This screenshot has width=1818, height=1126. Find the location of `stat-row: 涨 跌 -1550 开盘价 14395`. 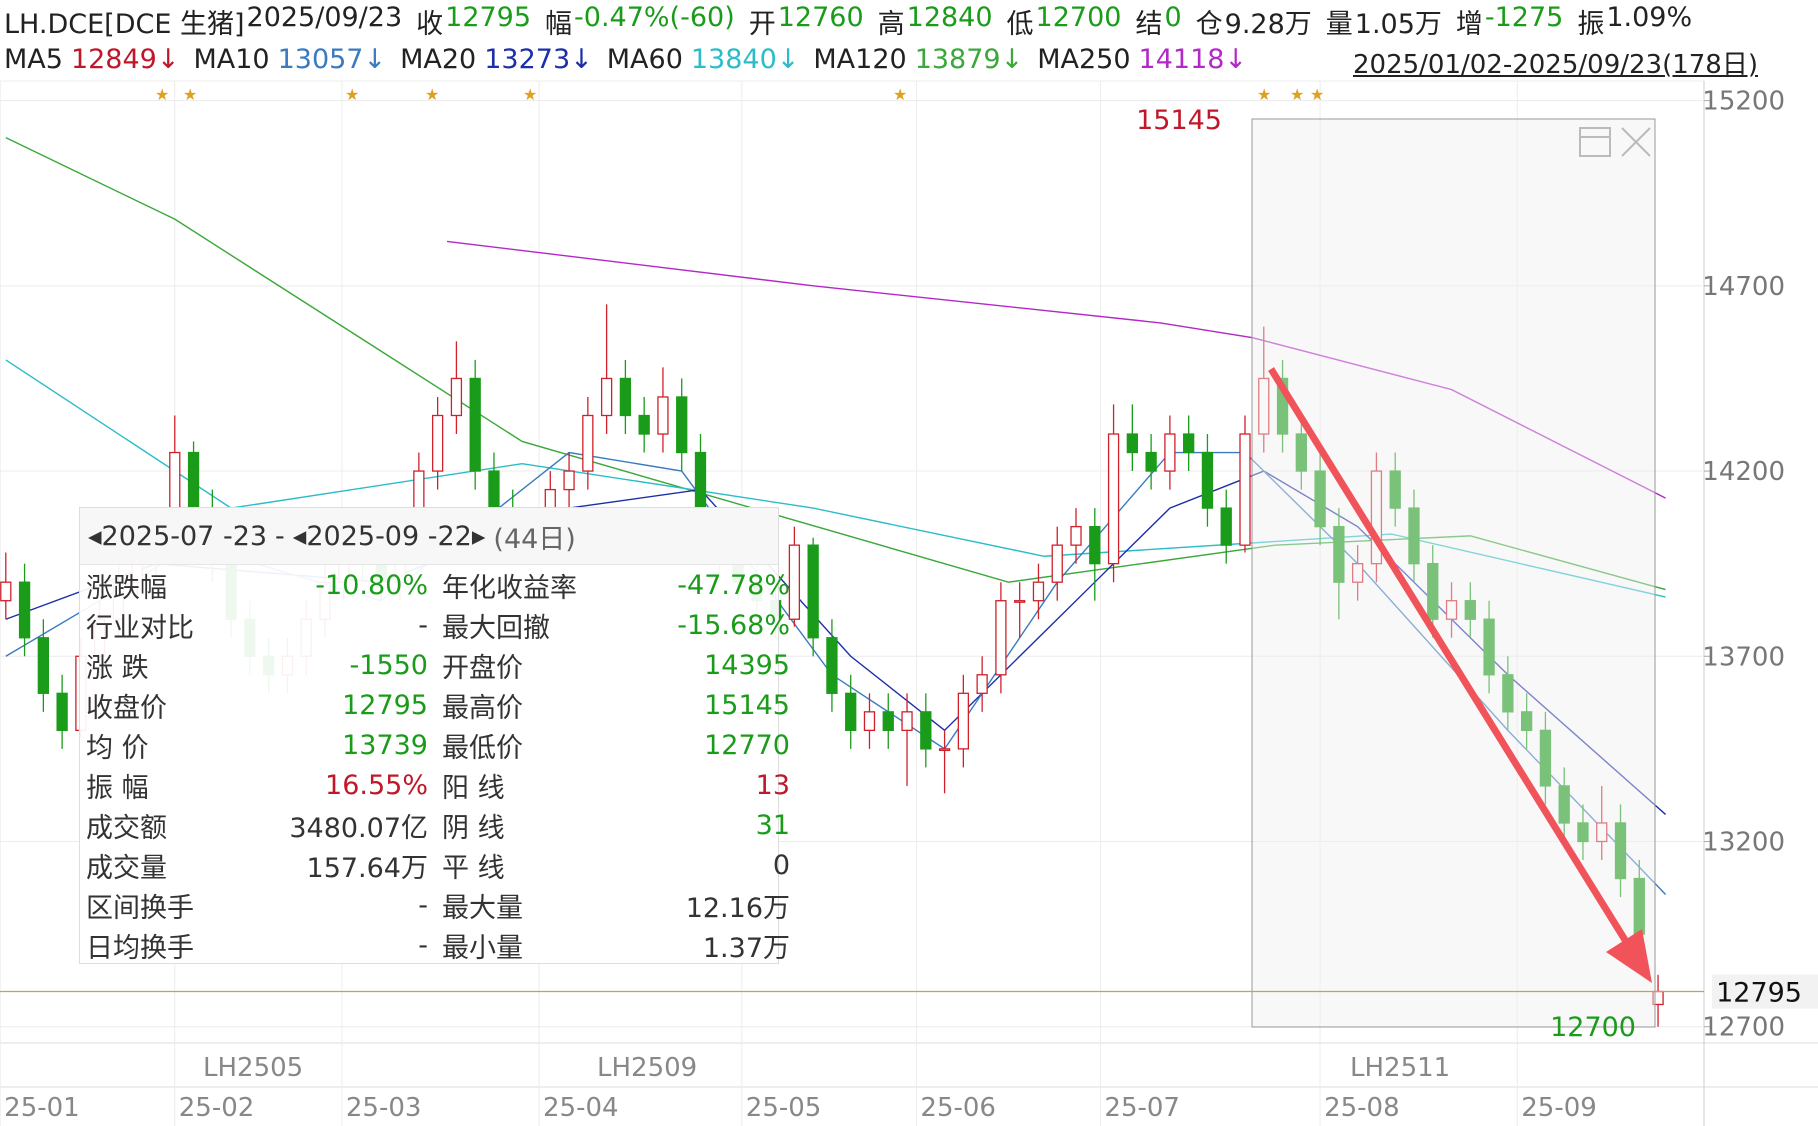

stat-row: 涨 跌 -1550 开盘价 14395 is located at coordinates (435, 665).